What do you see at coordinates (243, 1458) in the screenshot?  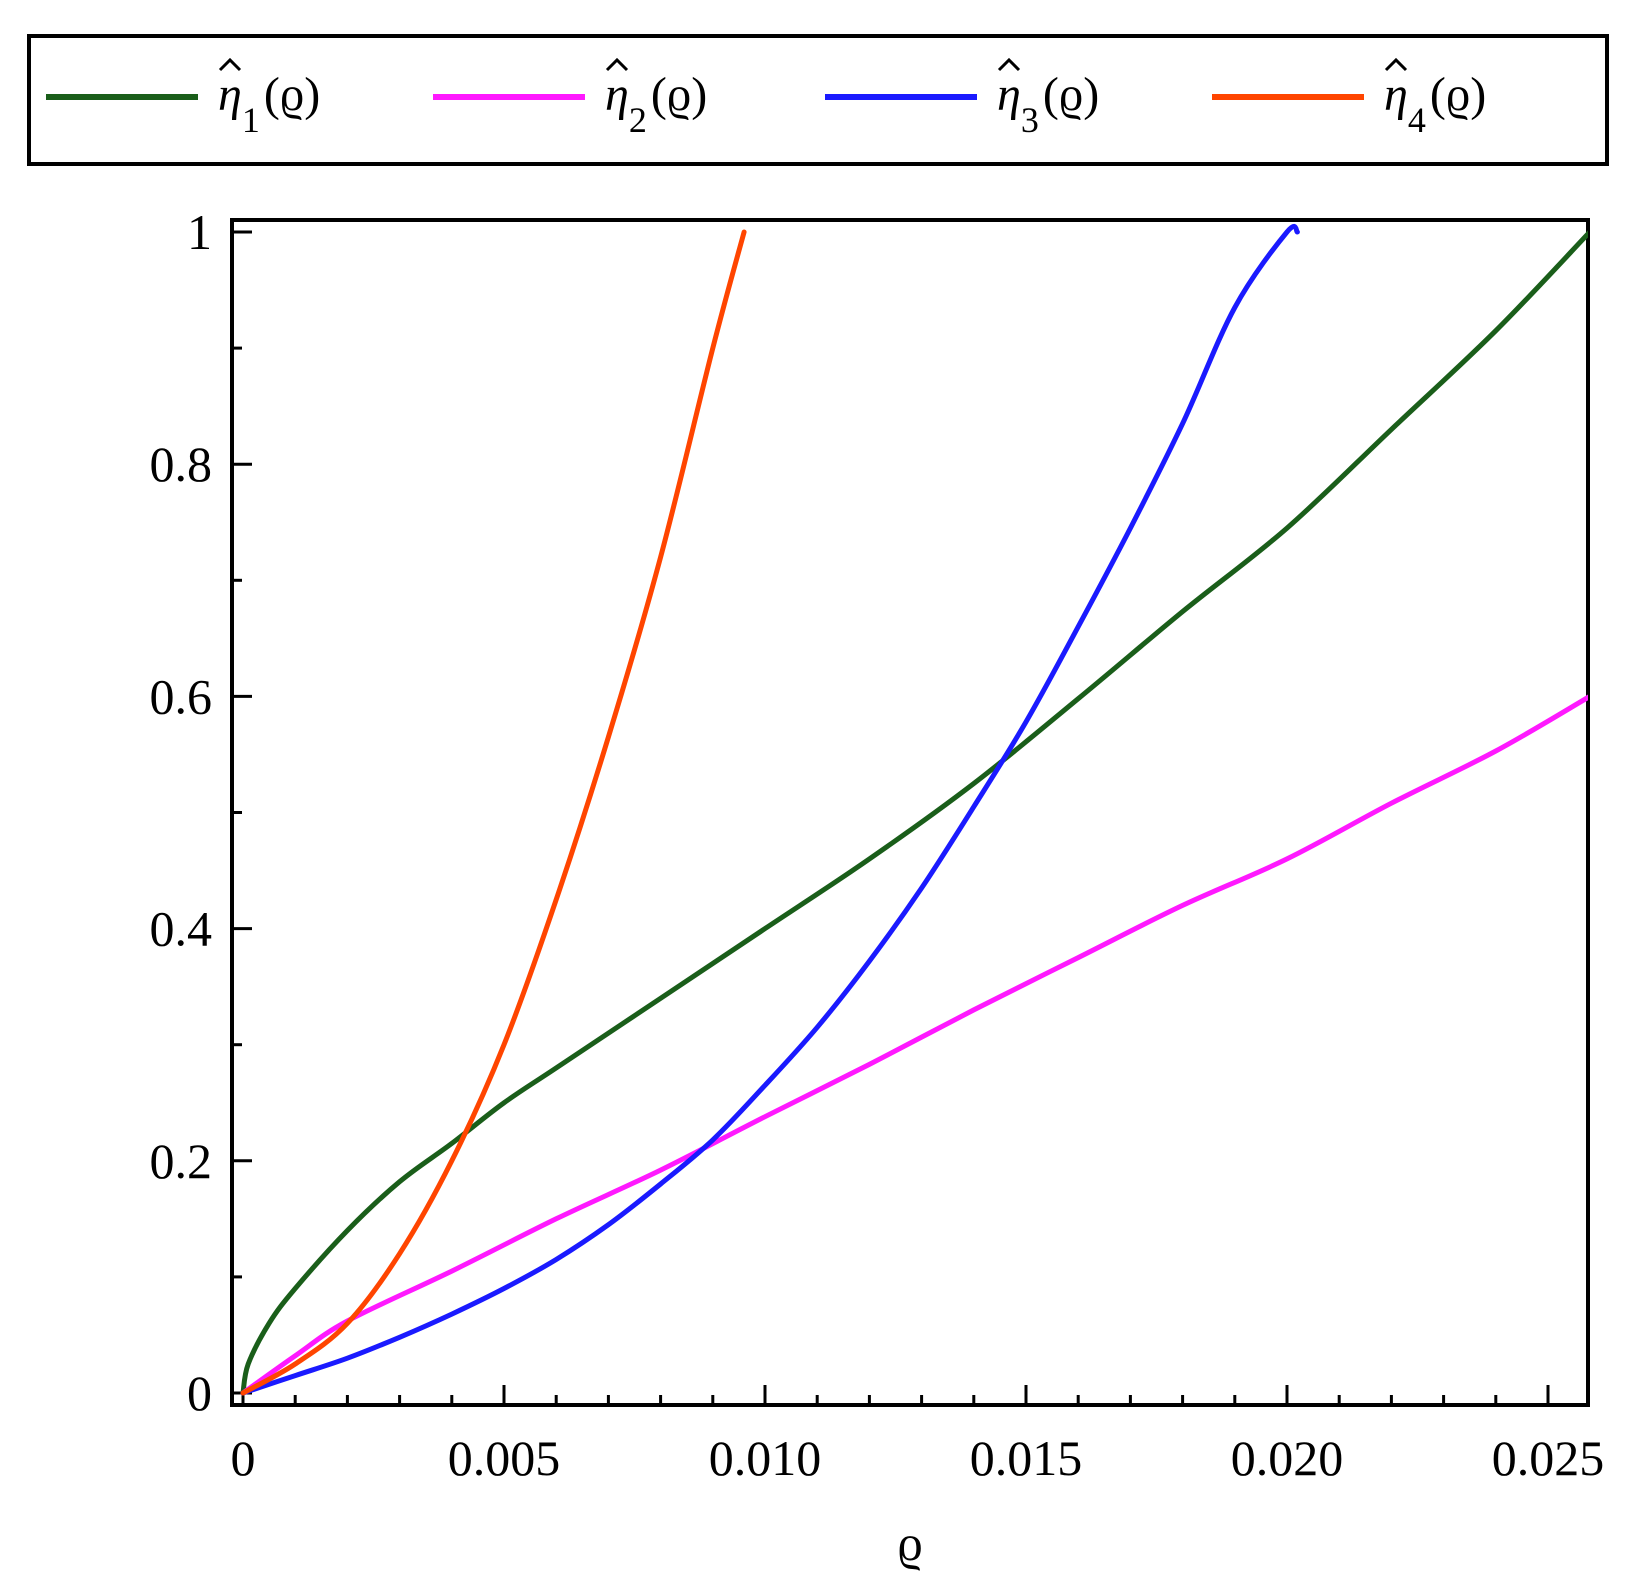 I see `x-tick-label: 0` at bounding box center [243, 1458].